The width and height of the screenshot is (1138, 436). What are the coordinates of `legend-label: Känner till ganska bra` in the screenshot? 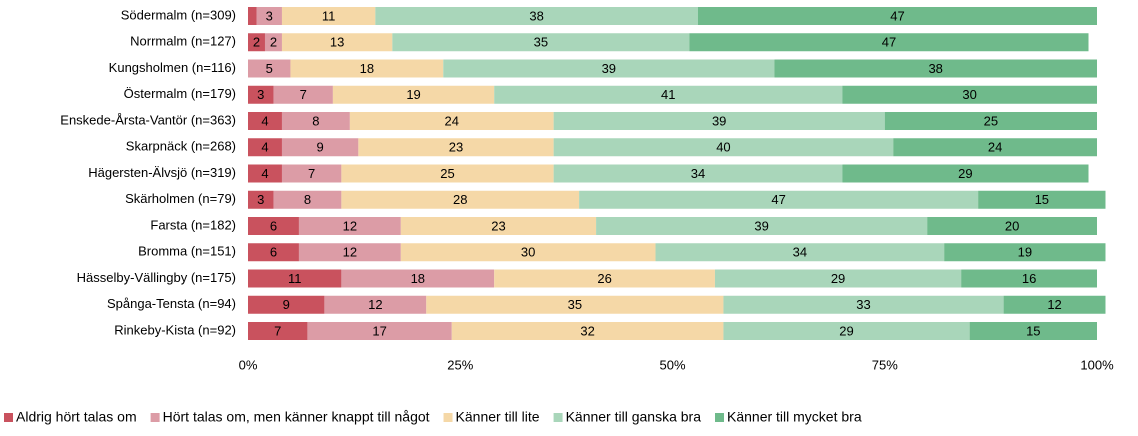 It's located at (634, 417).